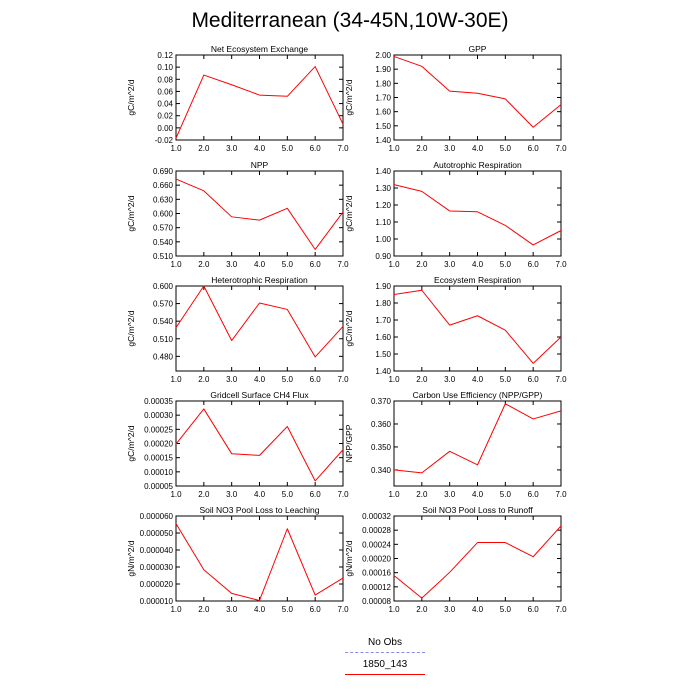 This screenshot has height=700, width=700. I want to click on panel-title: Carbon Use Efficiency (NPP/GPP), so click(478, 395).